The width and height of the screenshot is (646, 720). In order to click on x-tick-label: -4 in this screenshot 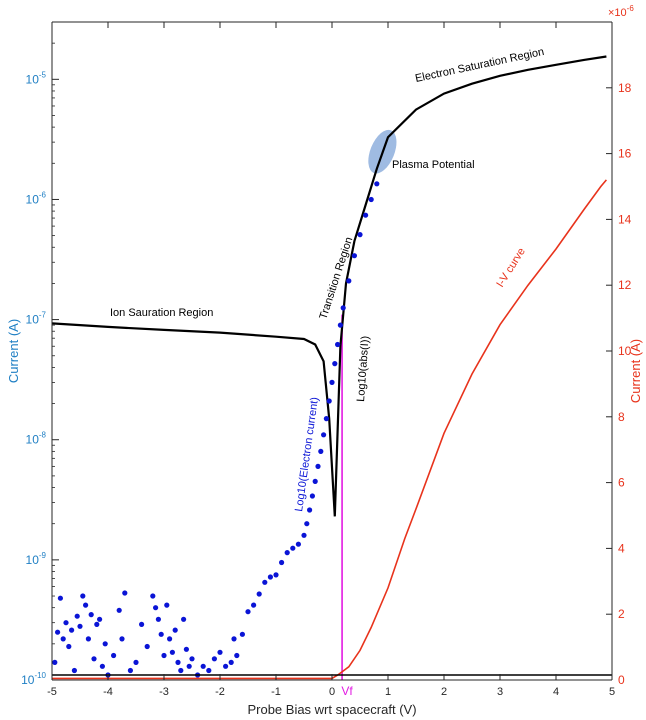, I will do `click(108, 692)`.